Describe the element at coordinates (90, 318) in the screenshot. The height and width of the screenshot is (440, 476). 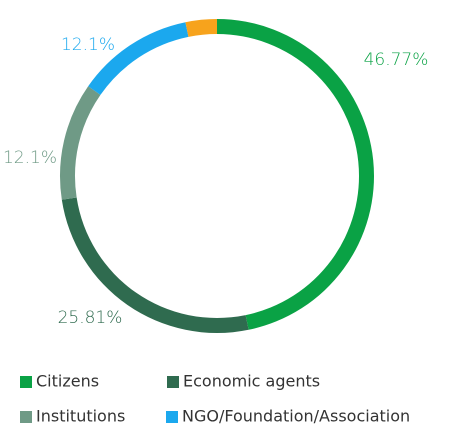
I see `value-label: 25.81%` at that location.